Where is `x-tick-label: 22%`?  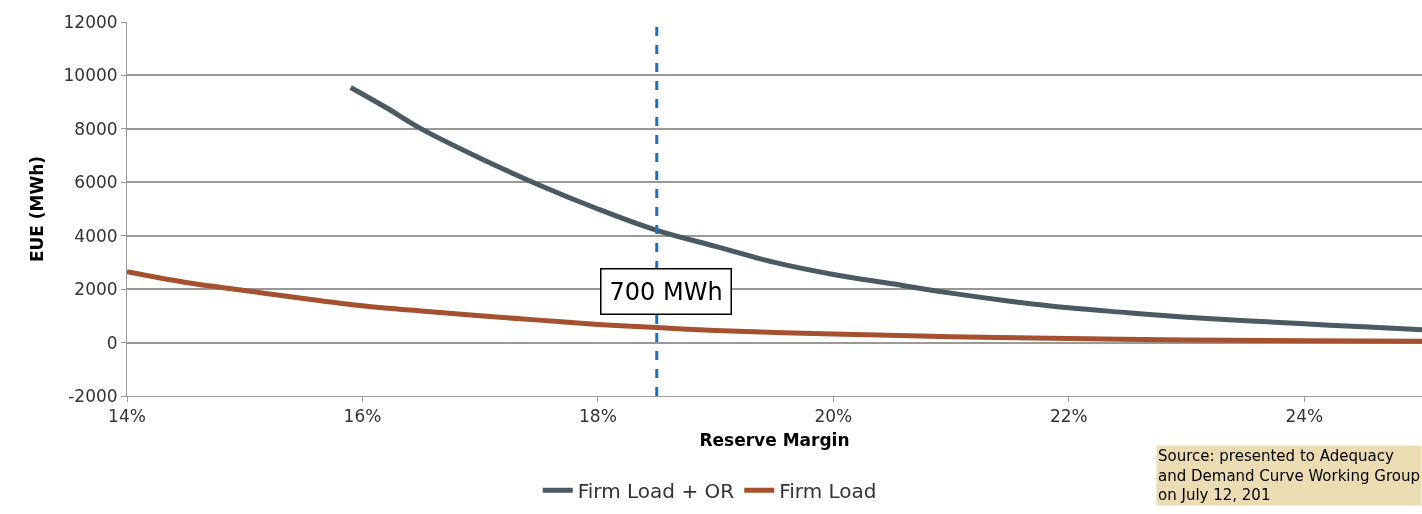
x-tick-label: 22% is located at coordinates (1068, 416).